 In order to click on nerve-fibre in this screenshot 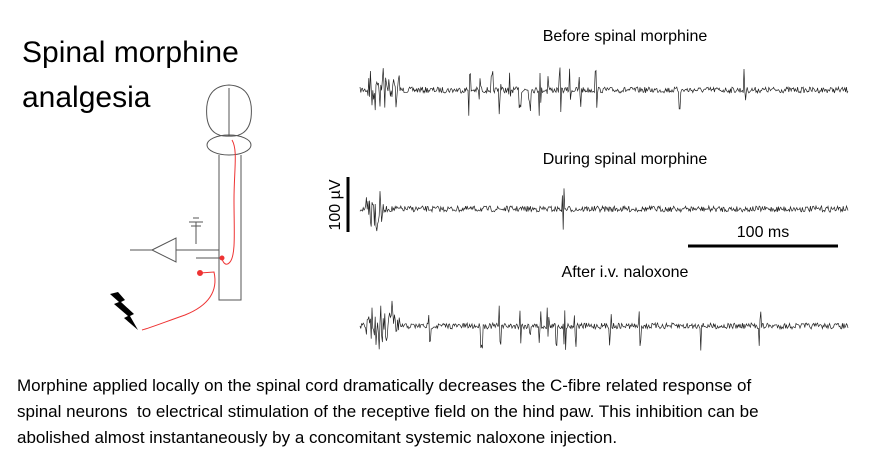, I will do `click(188, 235)`.